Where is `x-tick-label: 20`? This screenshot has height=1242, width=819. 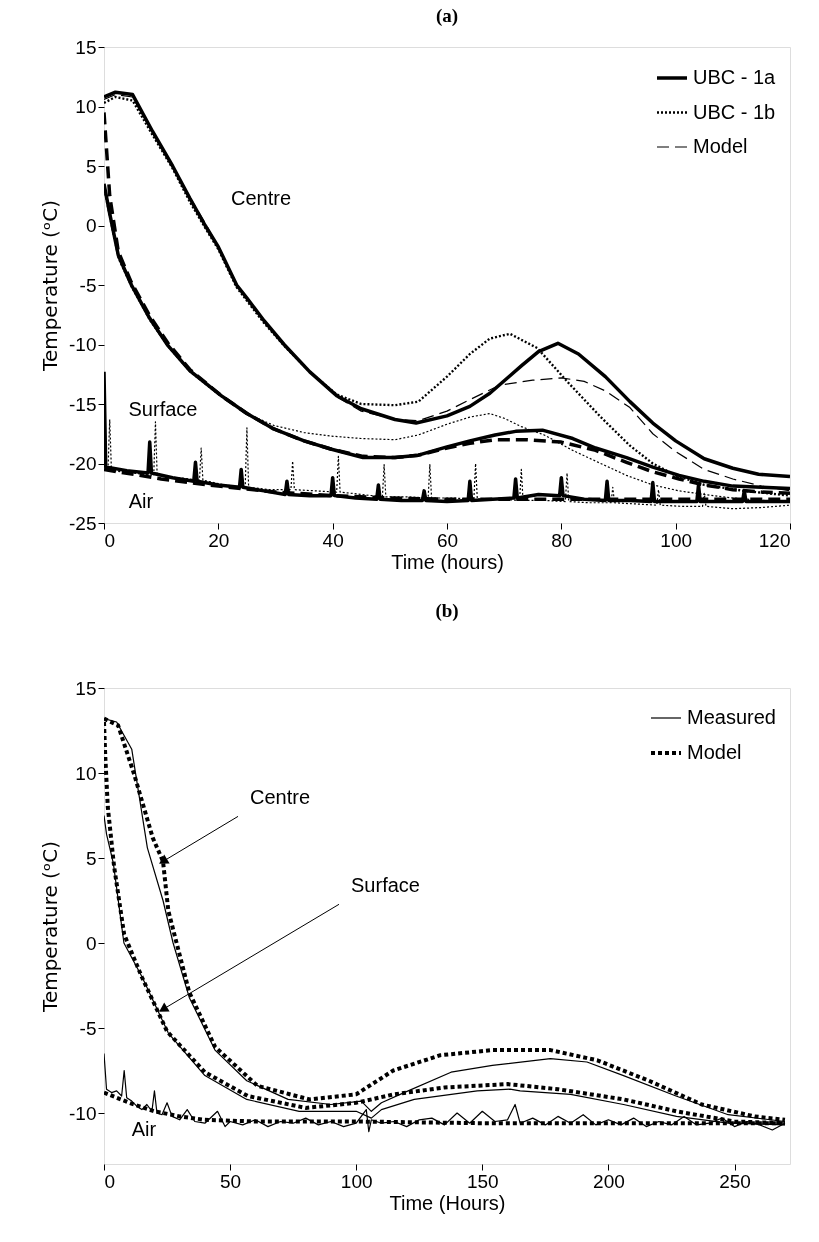
x-tick-label: 20 is located at coordinates (219, 540).